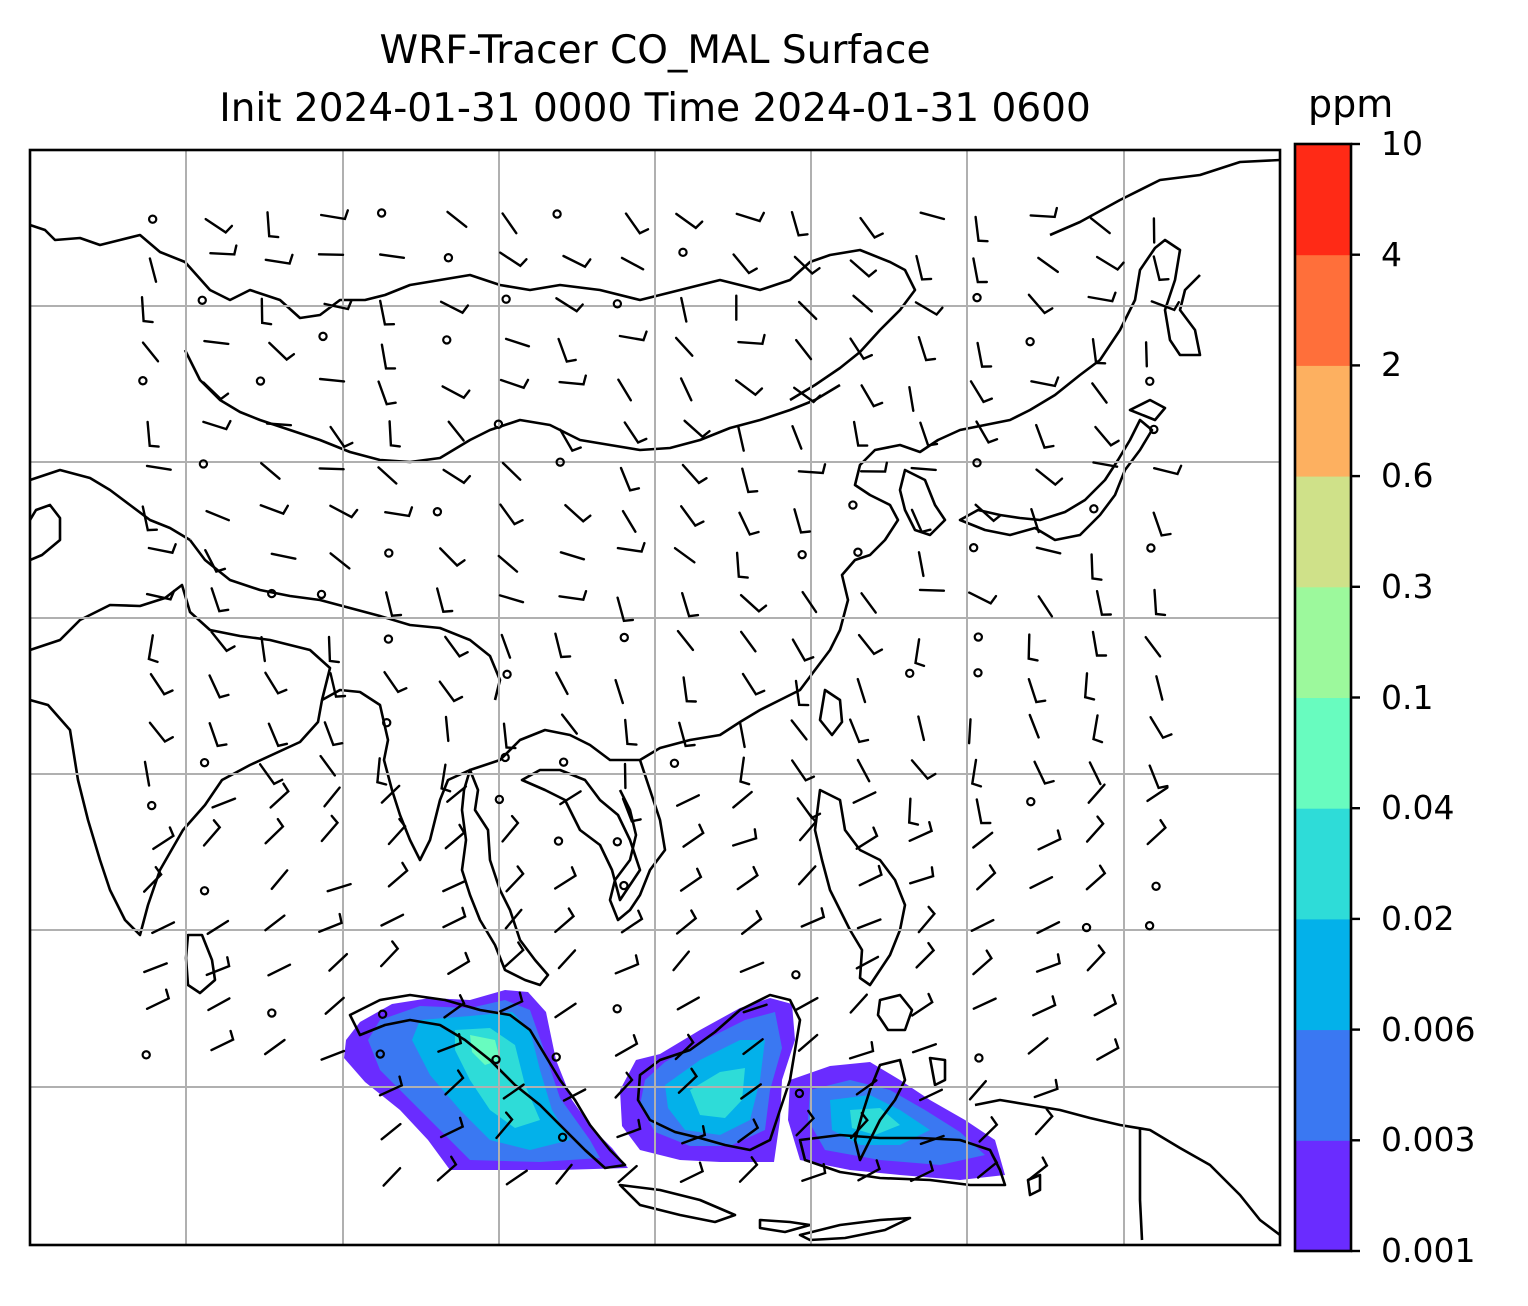 The image size is (1528, 1306). I want to click on colorbar-tick-label: 0.3, so click(1407, 586).